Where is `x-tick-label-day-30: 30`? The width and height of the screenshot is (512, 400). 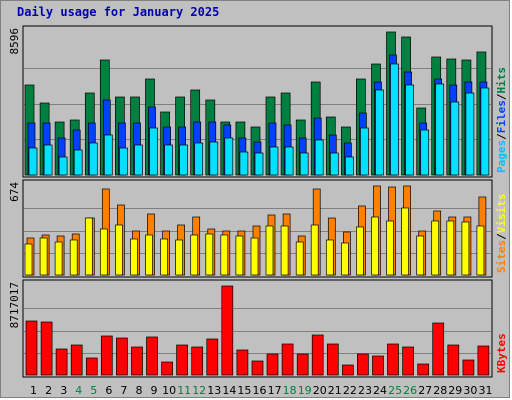 x-tick-label-day-30: 30 is located at coordinates (470, 390).